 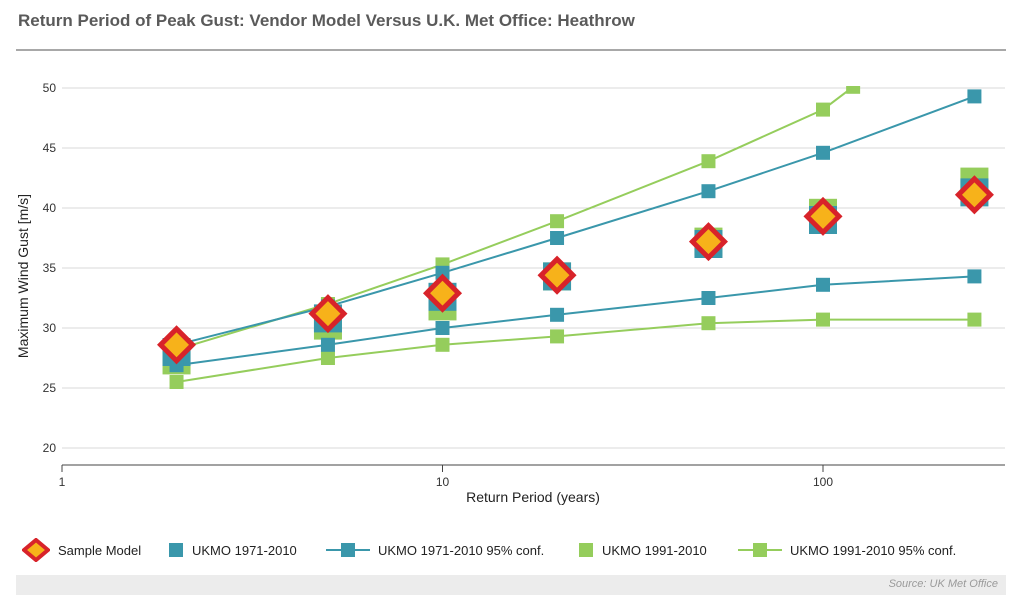 I want to click on source-bar: Source: UK Met Office, so click(x=511, y=585).